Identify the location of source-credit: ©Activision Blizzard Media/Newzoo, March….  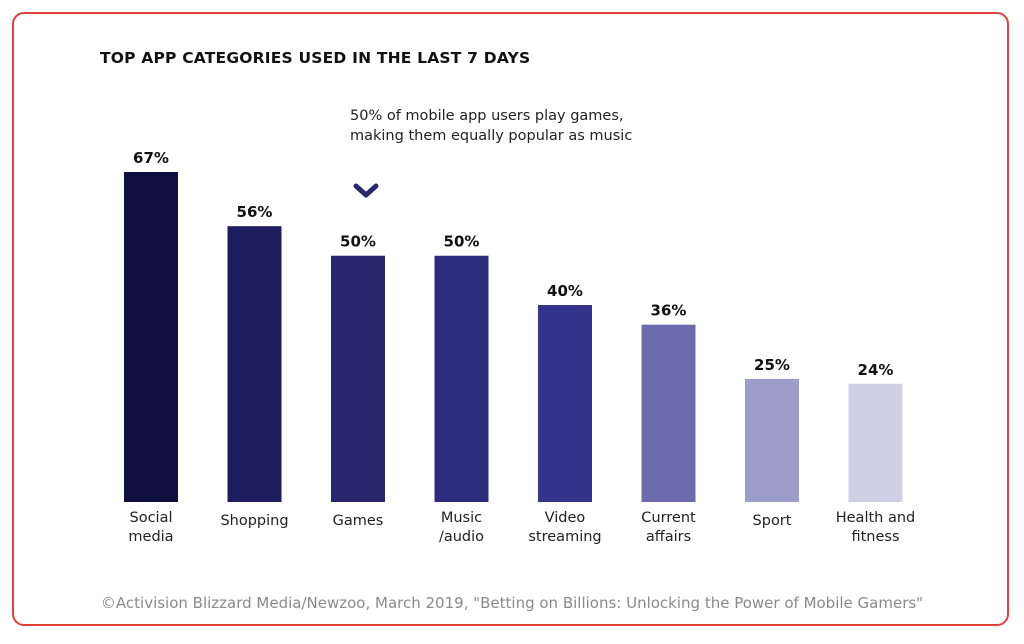
(512, 603).